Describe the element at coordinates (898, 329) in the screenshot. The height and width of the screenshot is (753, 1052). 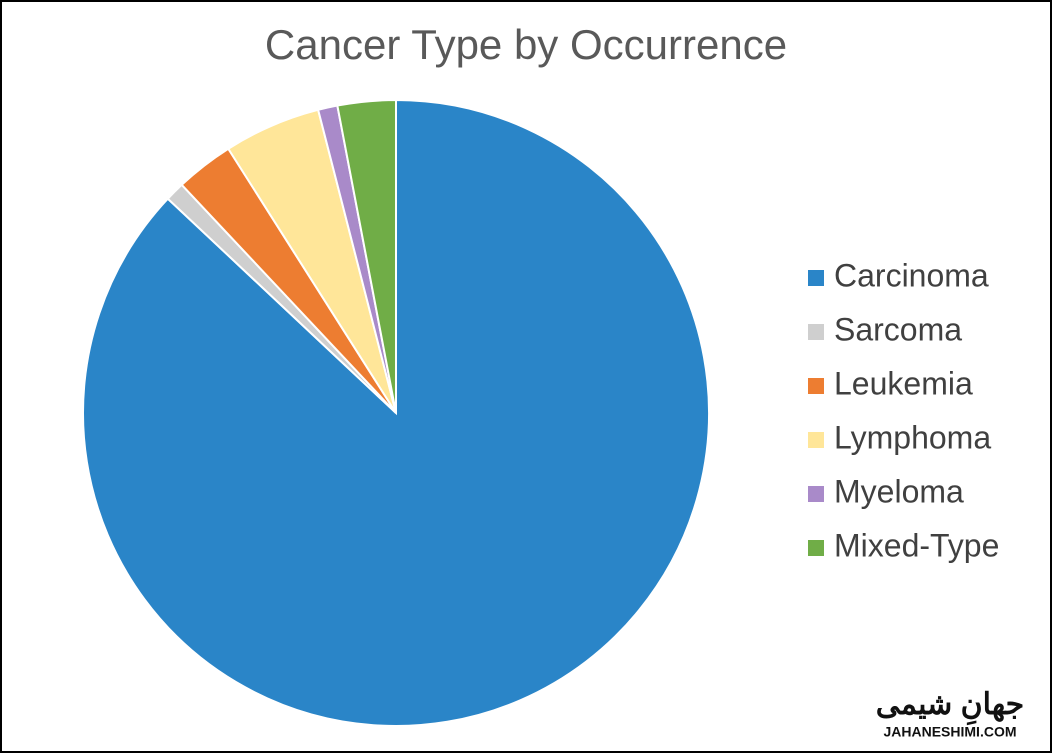
I see `legend-label: Sarcoma` at that location.